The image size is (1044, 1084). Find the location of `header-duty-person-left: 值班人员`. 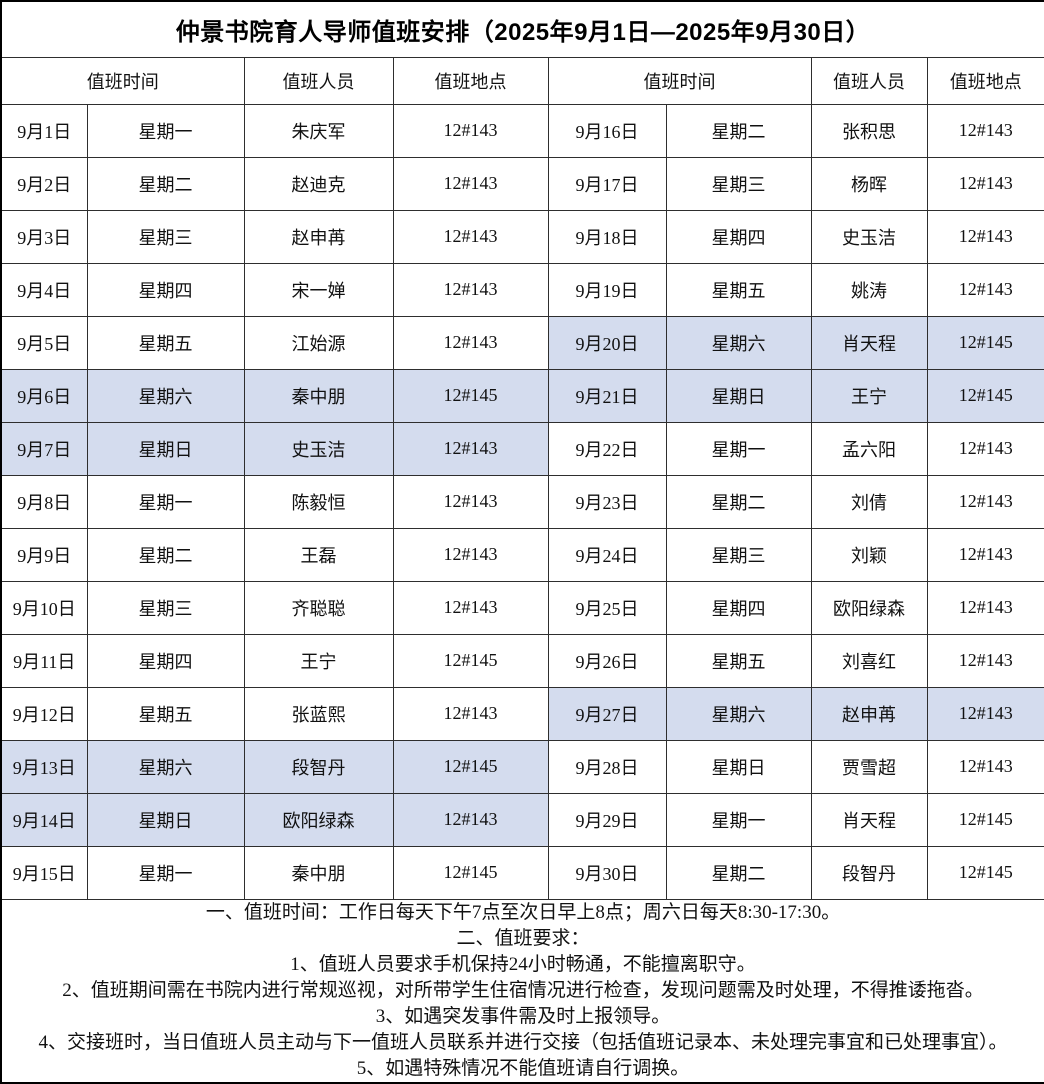

header-duty-person-left: 值班人员 is located at coordinates (318, 80).